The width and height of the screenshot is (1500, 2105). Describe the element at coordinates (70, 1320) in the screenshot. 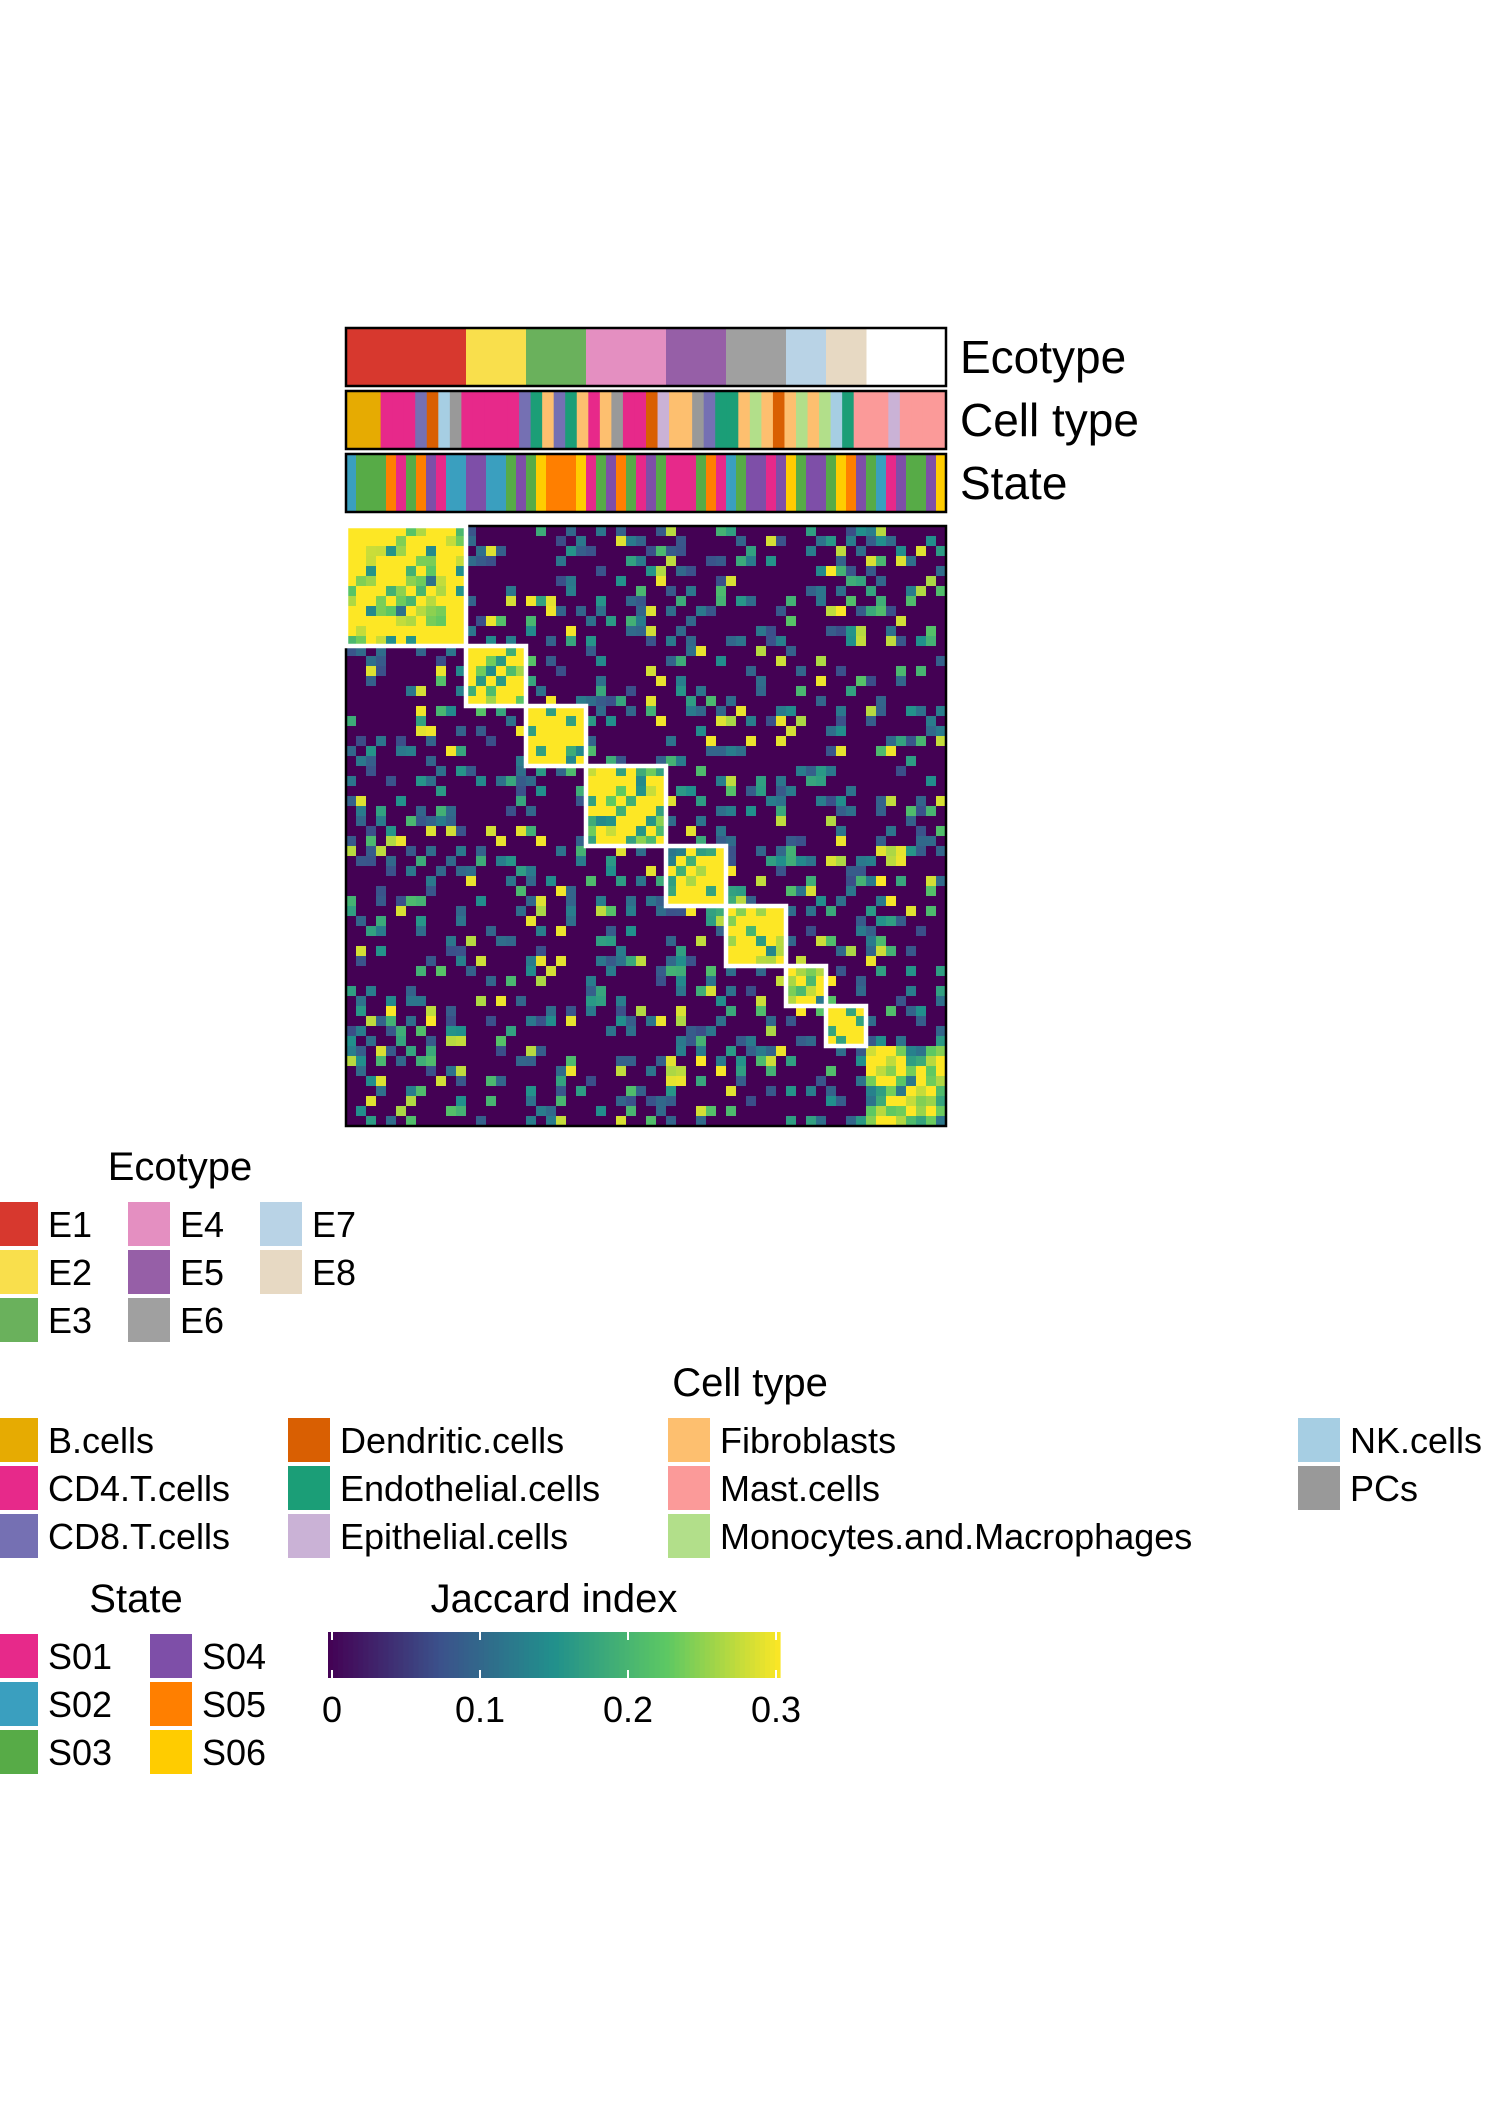

I see `legend-ecotype-item-label: E3` at that location.